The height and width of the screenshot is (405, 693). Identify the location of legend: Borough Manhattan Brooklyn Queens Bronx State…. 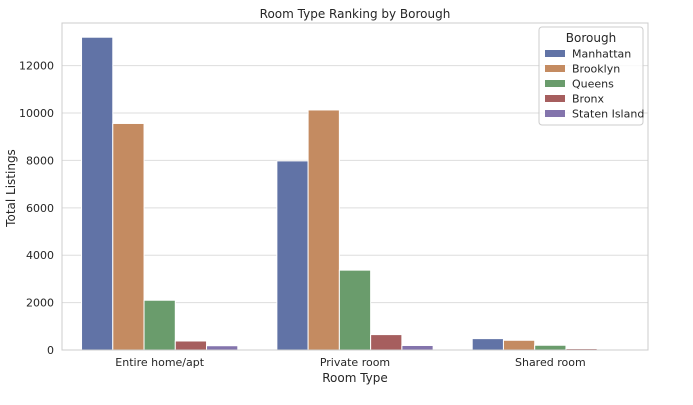
(591, 76).